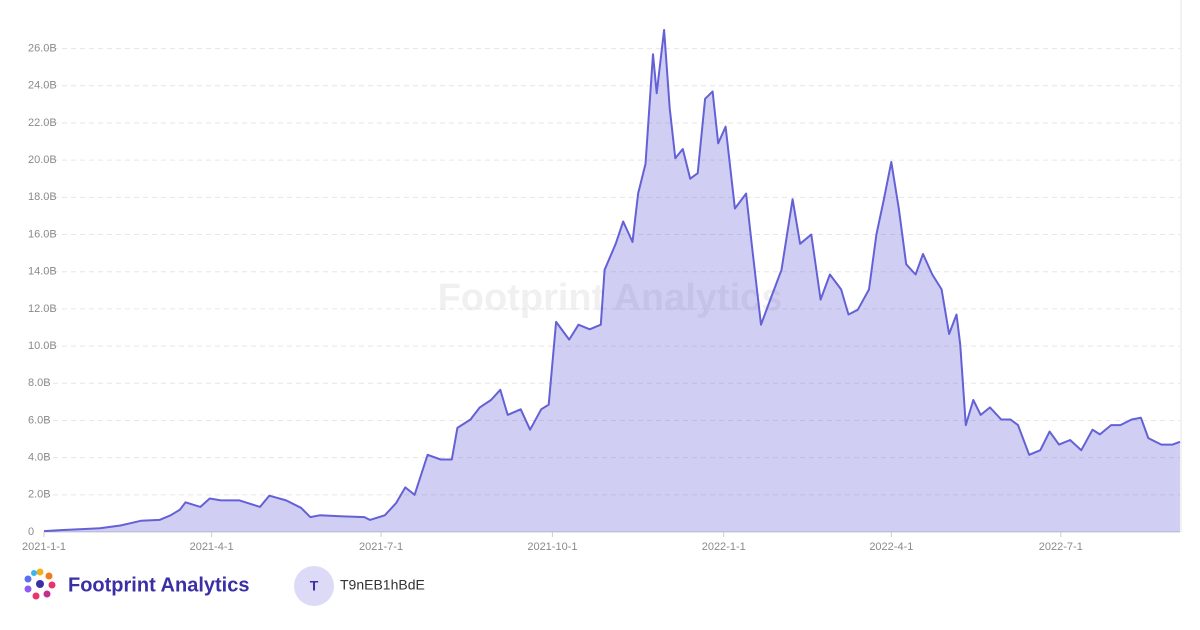 The height and width of the screenshot is (630, 1200). What do you see at coordinates (610, 298) in the screenshot?
I see `watermark: Footprint Analytics` at bounding box center [610, 298].